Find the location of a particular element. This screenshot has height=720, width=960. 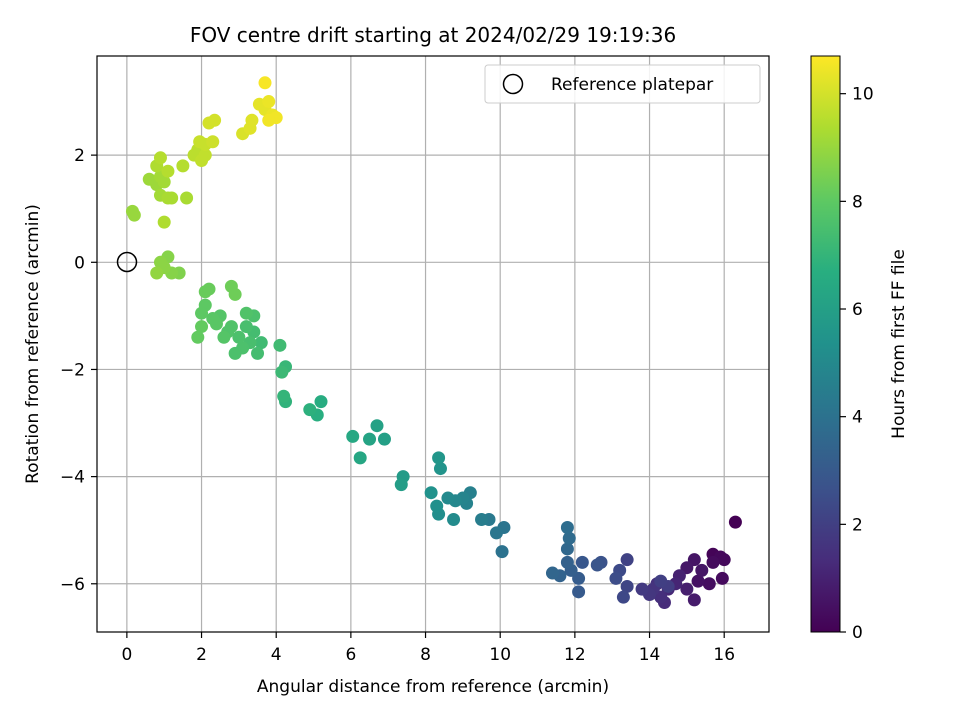

y-tick-label: −2 is located at coordinates (72, 370).